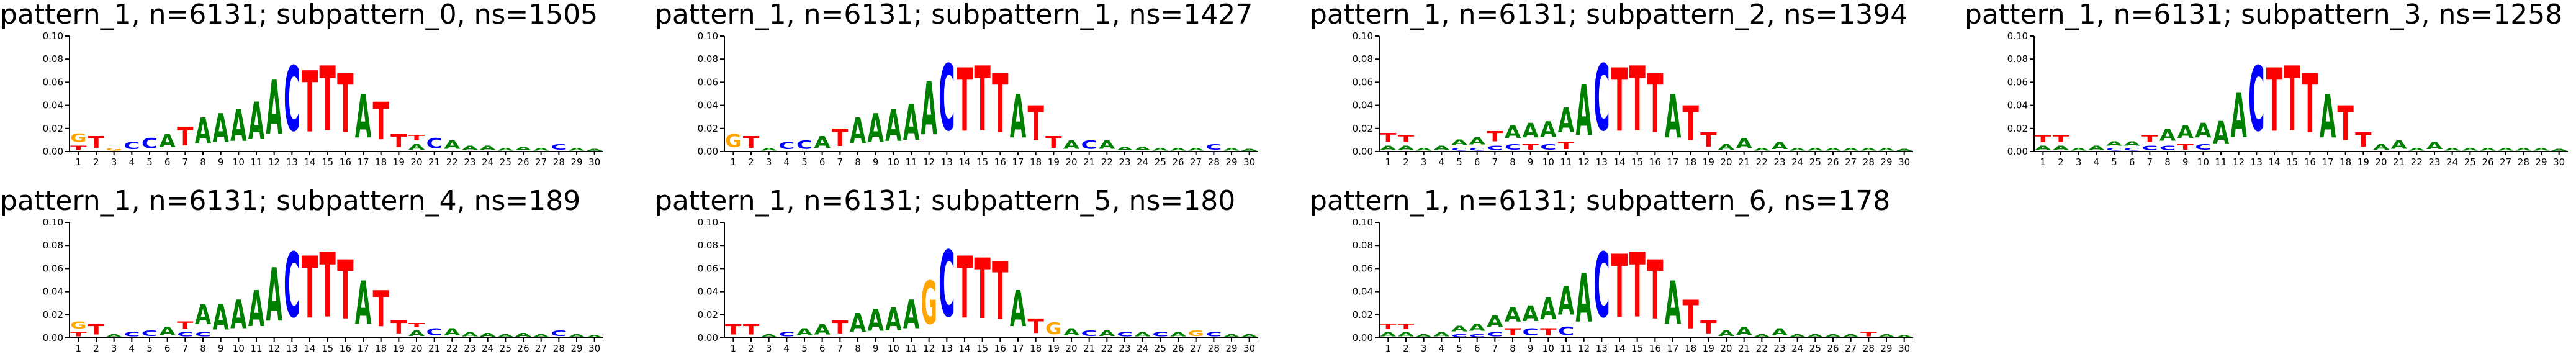  Describe the element at coordinates (114, 149) in the screenshot. I see `logo-letter-G: G` at that location.